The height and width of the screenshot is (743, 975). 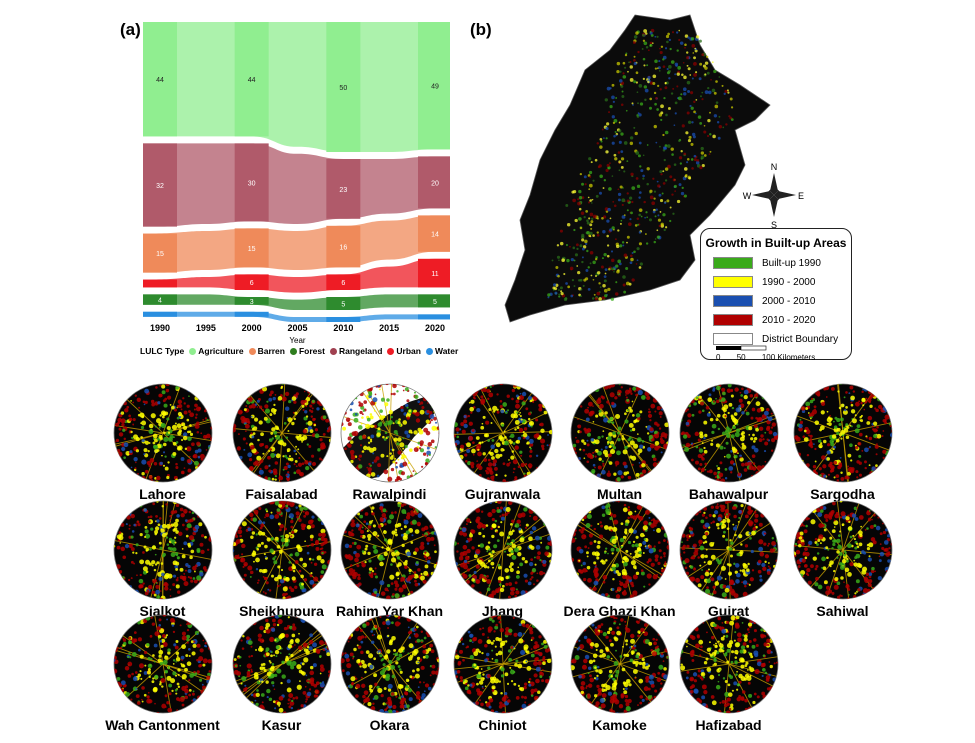 I want to click on legend-swatch, so click(x=733, y=263).